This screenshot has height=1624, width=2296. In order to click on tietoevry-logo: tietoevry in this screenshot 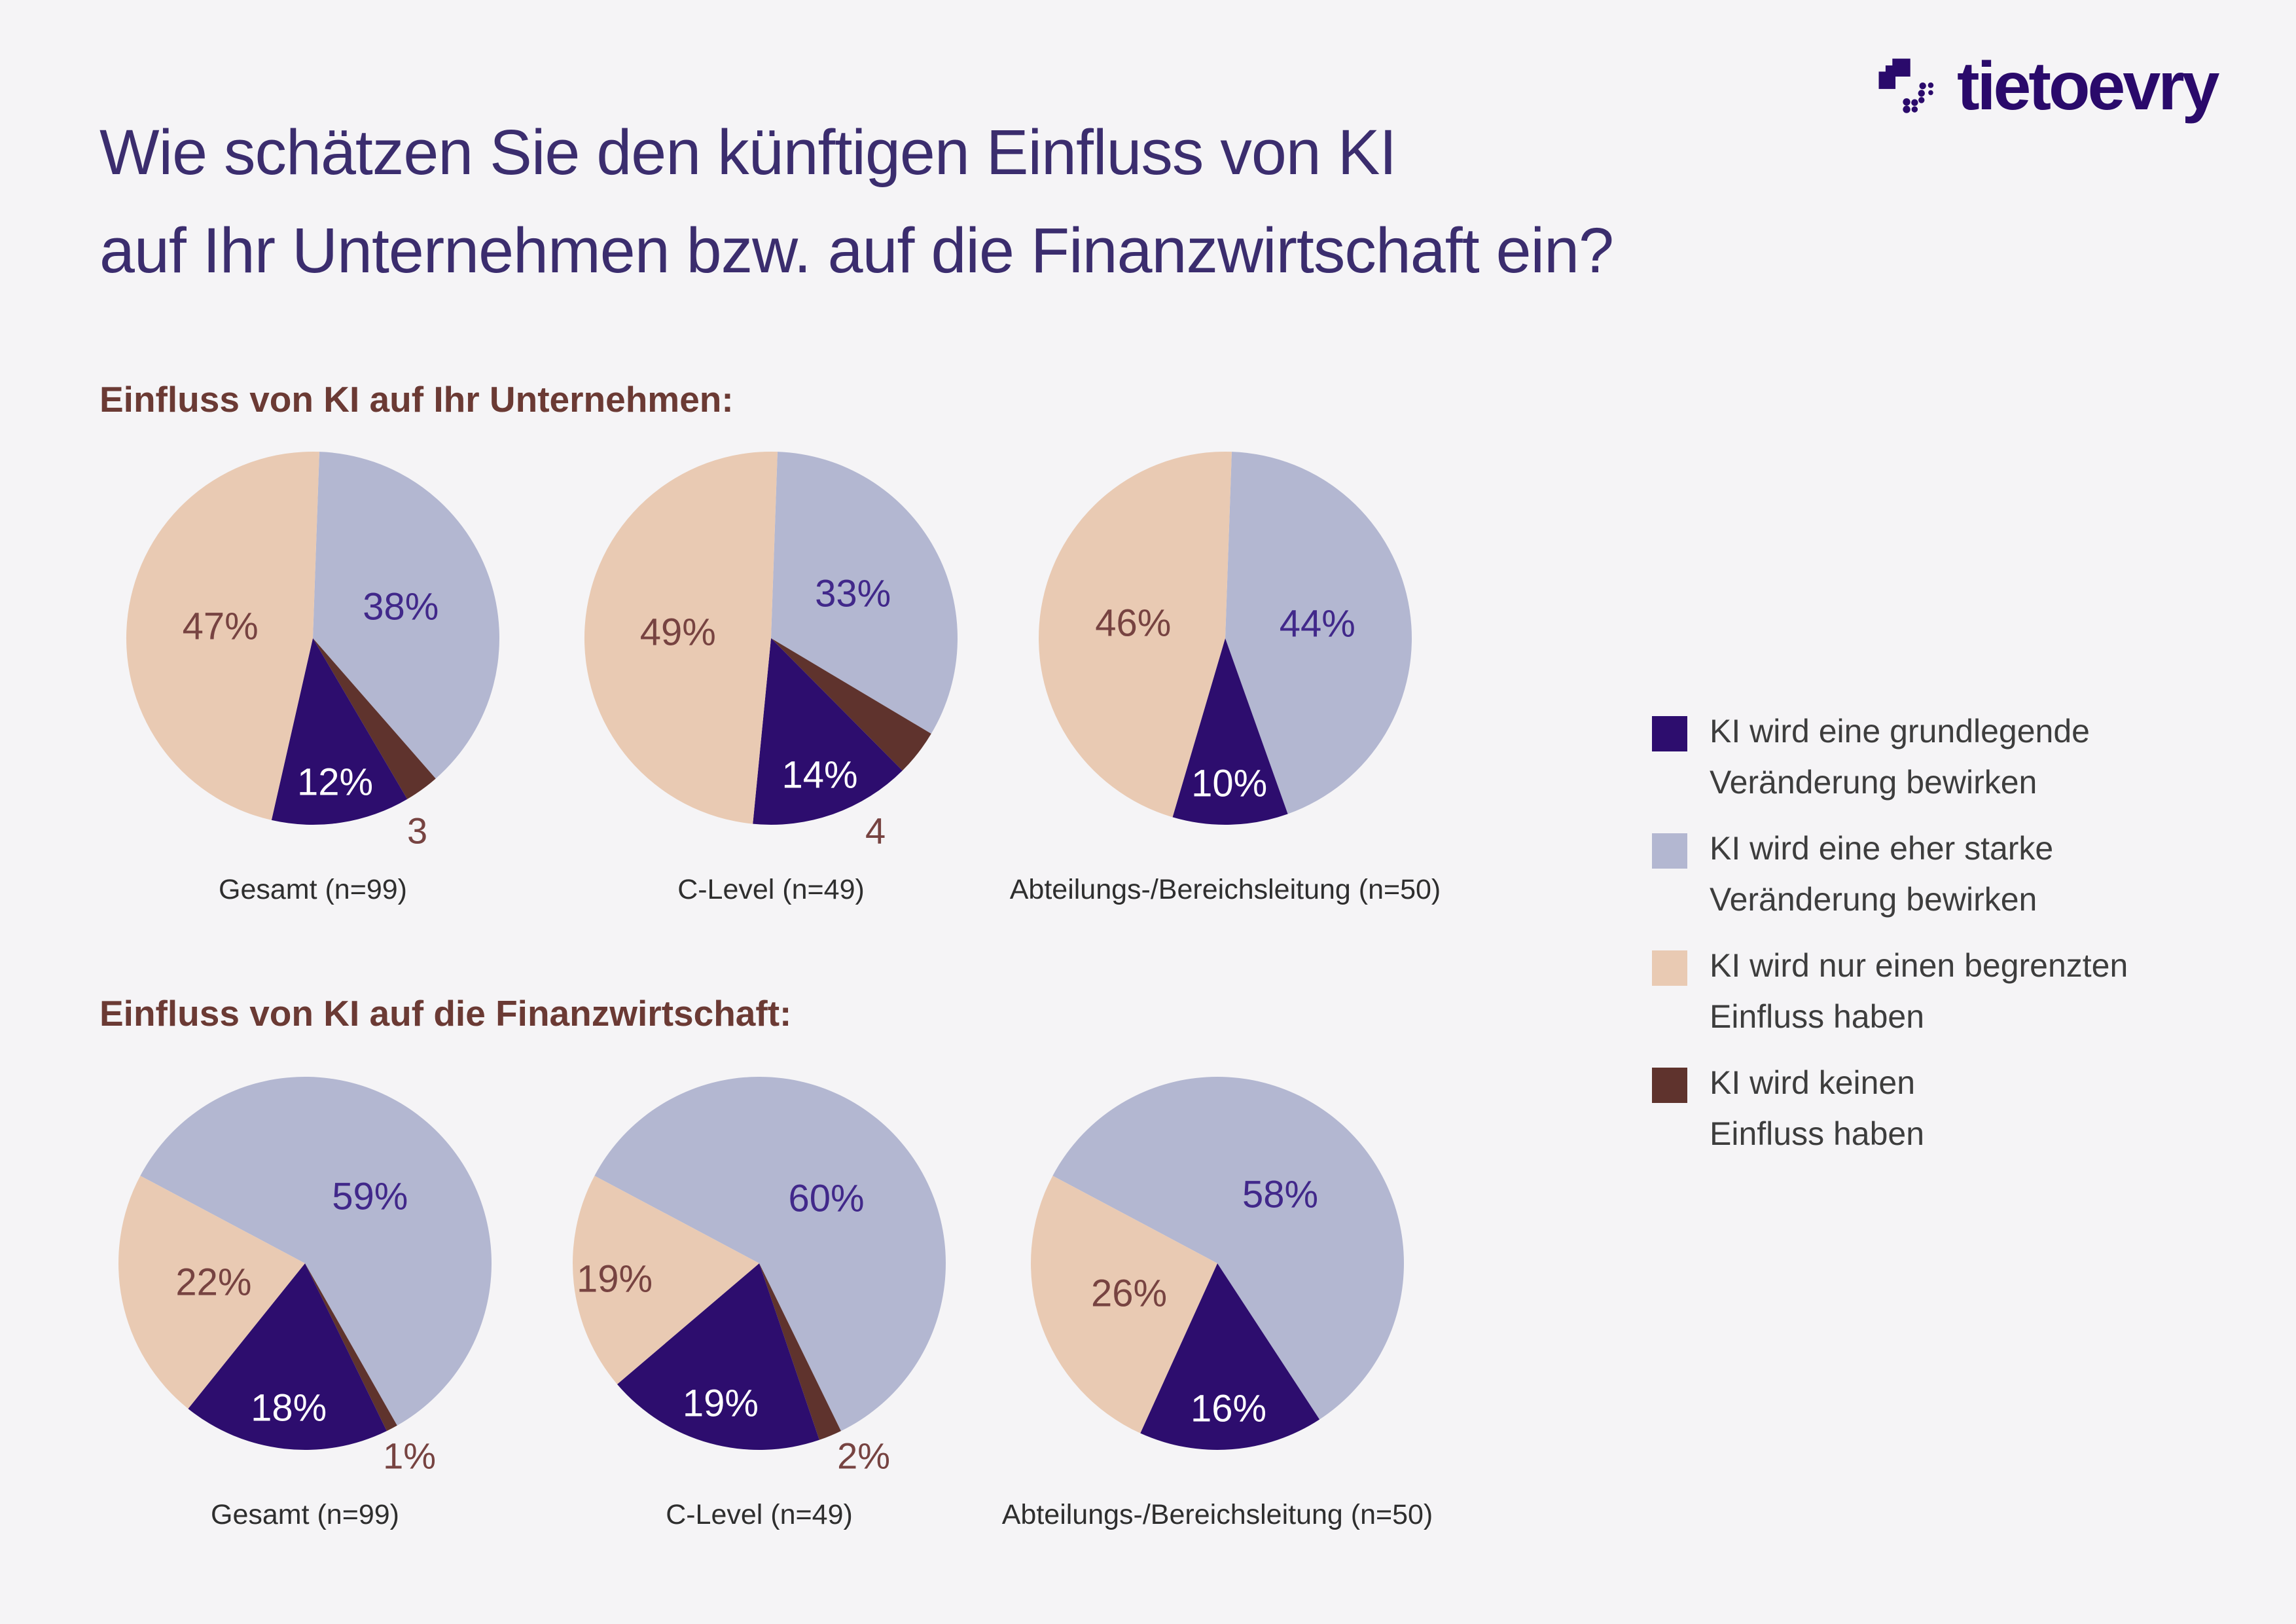, I will do `click(2046, 86)`.